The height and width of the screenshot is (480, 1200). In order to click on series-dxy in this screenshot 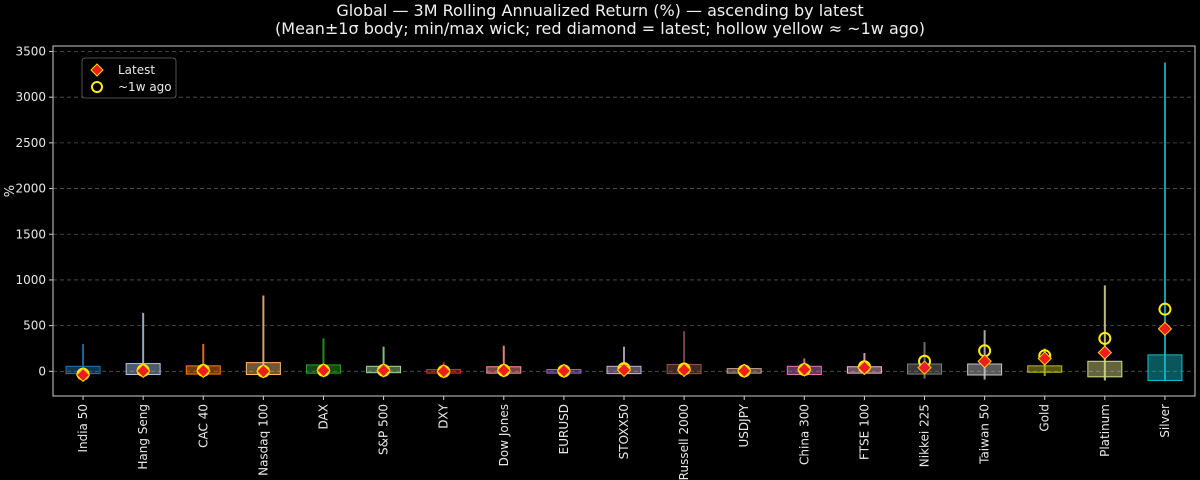, I will do `click(444, 370)`.